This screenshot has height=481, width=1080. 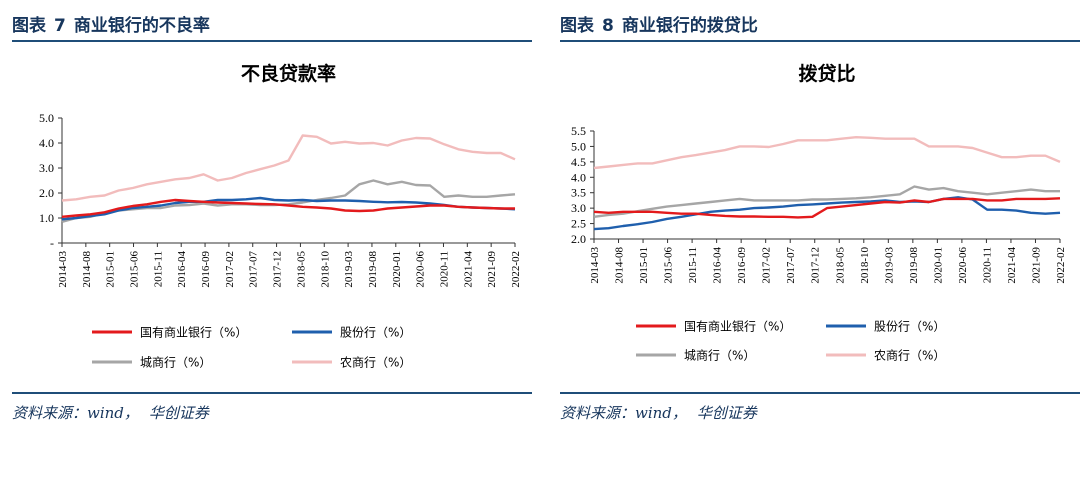 What do you see at coordinates (52, 243) in the screenshot?
I see `y-tick-label: -` at bounding box center [52, 243].